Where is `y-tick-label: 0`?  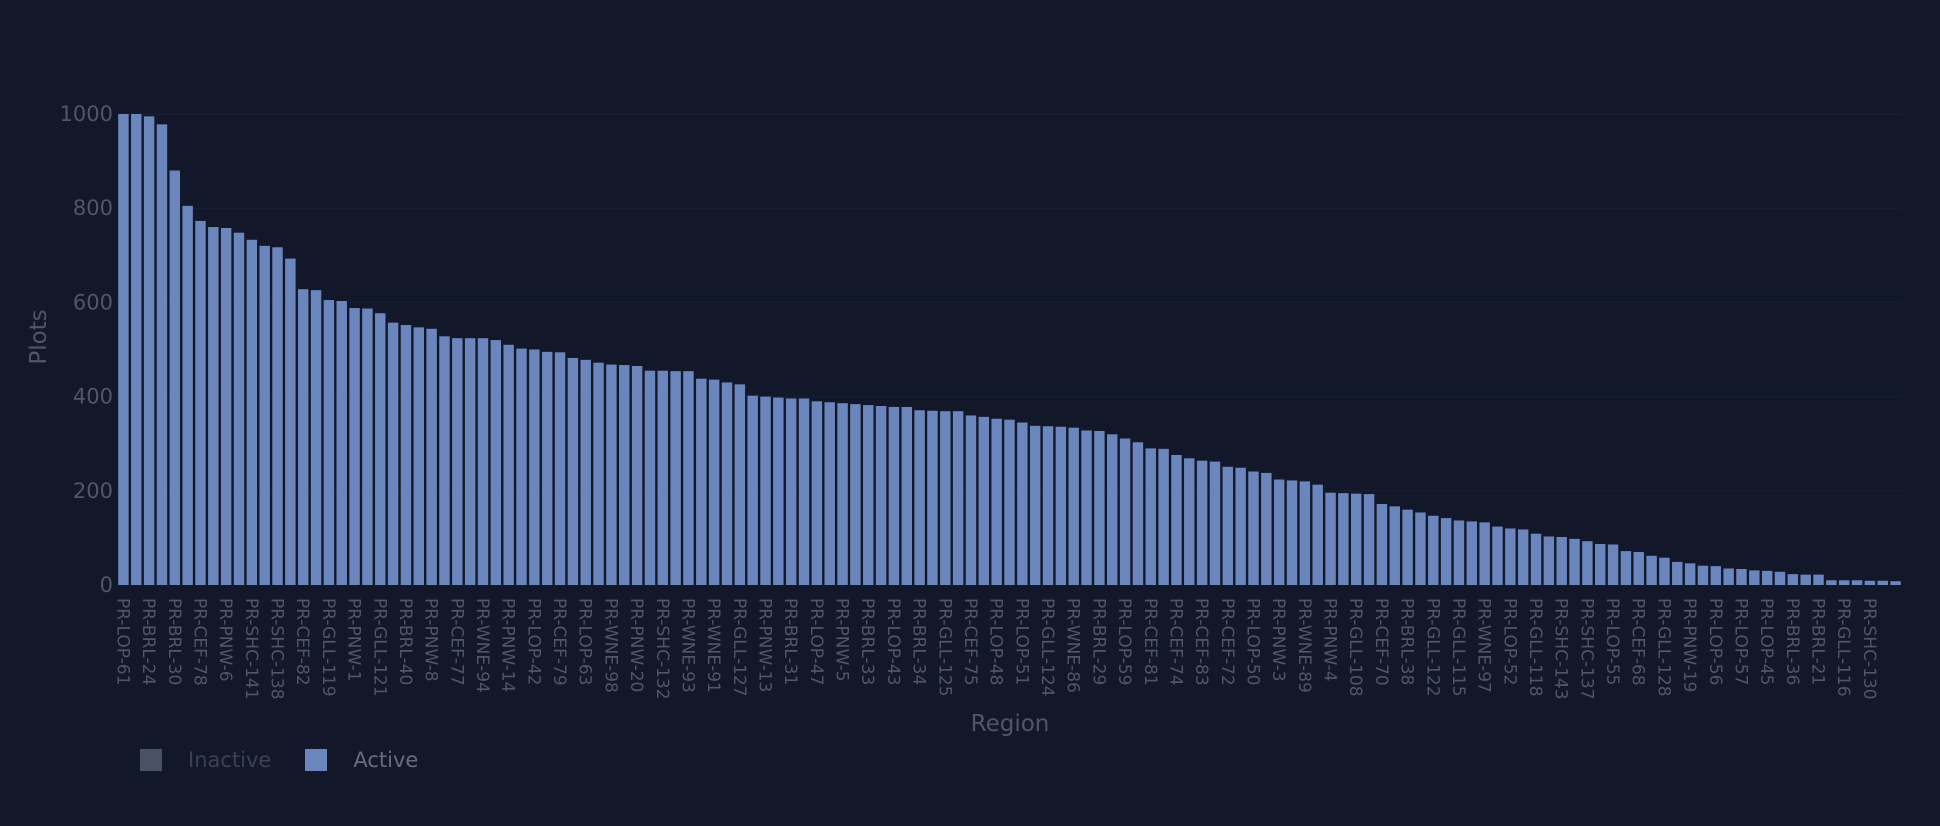 y-tick-label: 0 is located at coordinates (106, 585).